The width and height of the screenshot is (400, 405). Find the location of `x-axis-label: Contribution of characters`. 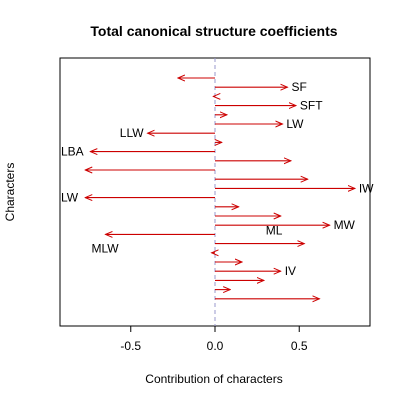

x-axis-label: Contribution of characters is located at coordinates (213, 379).